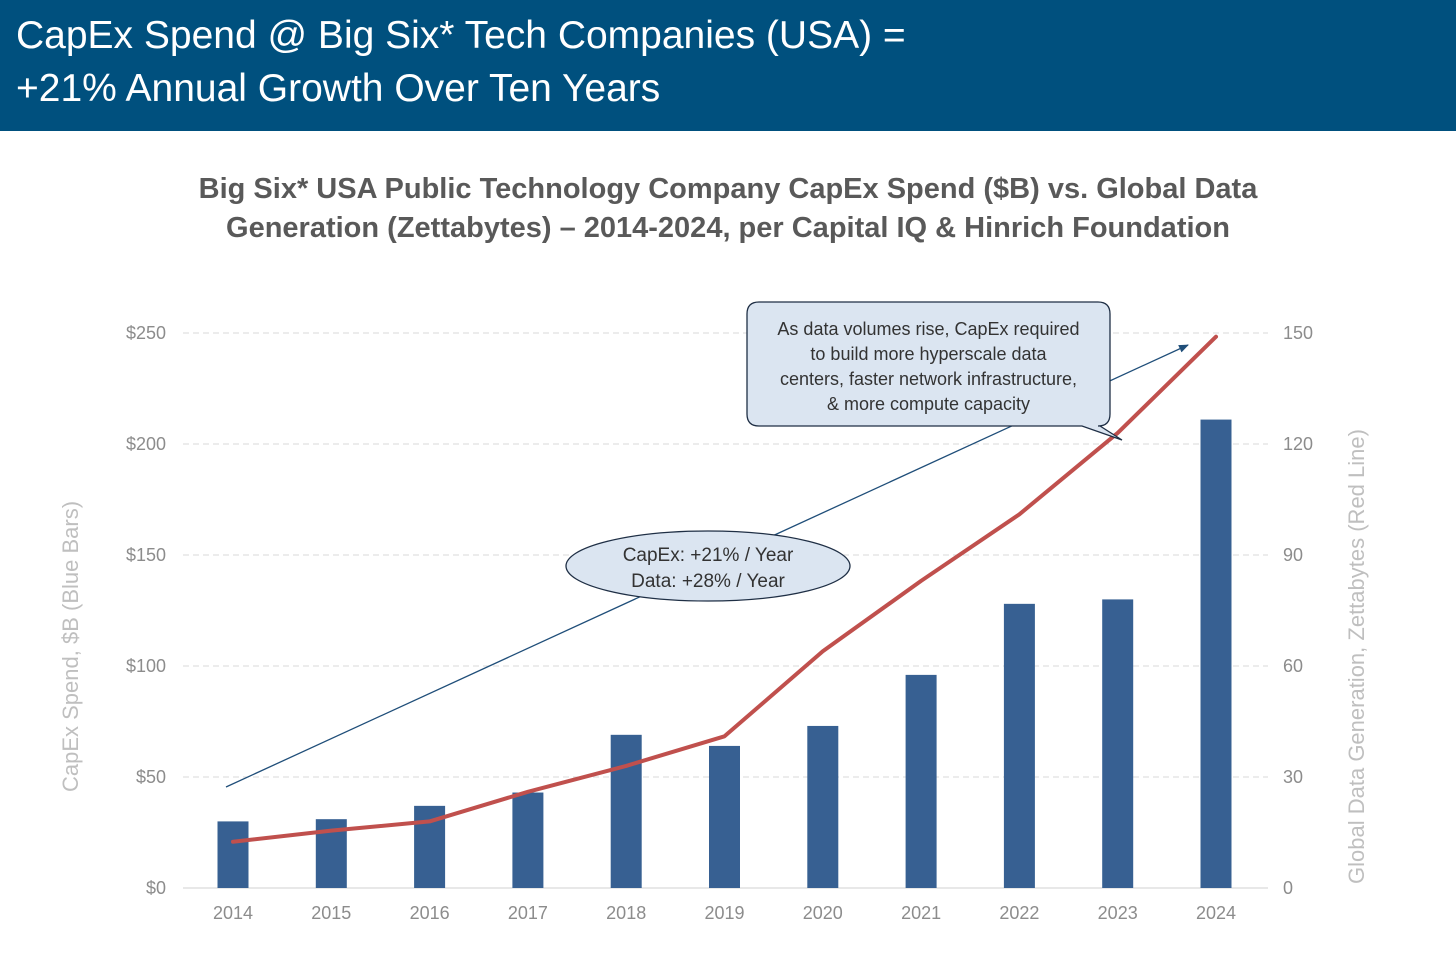 This screenshot has height=964, width=1456. What do you see at coordinates (146, 666) in the screenshot?
I see `y-tick-label: $100` at bounding box center [146, 666].